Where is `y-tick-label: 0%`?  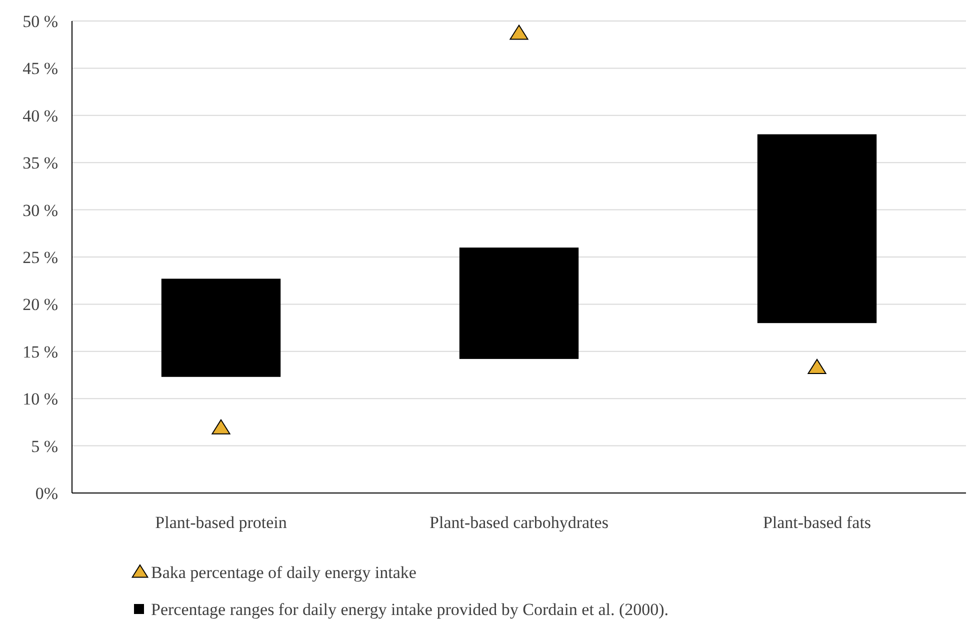 y-tick-label: 0% is located at coordinates (46, 493).